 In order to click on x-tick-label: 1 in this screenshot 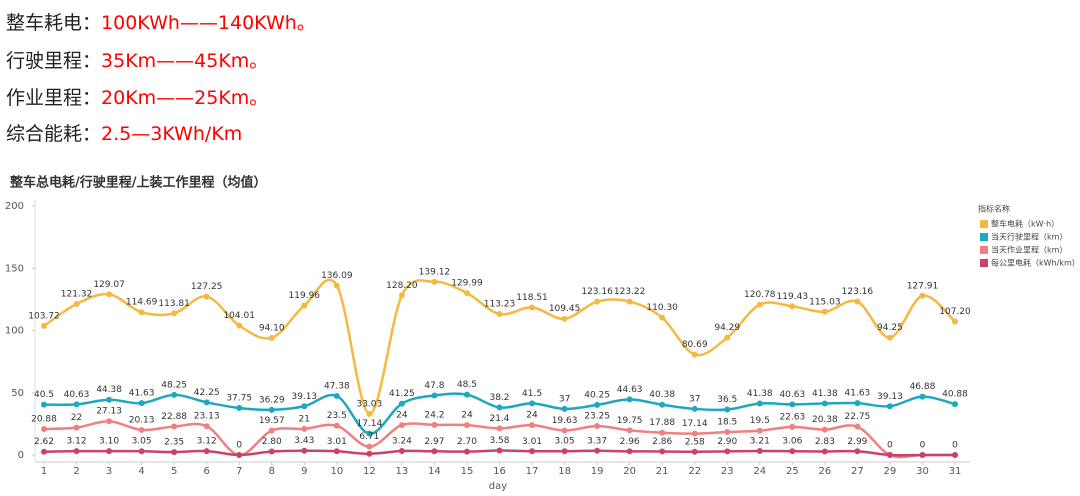, I will do `click(44, 471)`.